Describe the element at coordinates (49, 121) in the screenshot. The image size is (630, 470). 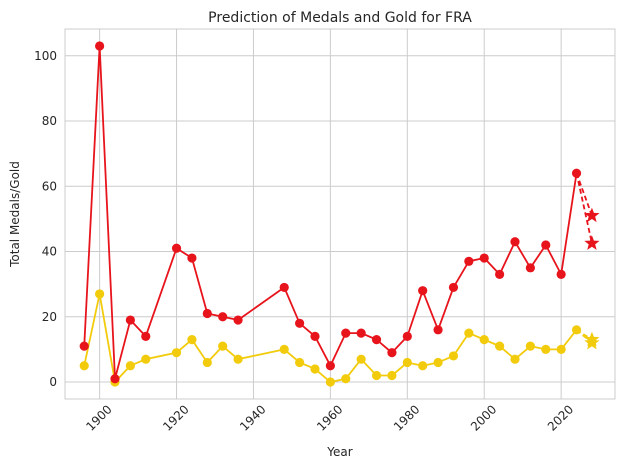
I see `y-tick-label: 80` at that location.